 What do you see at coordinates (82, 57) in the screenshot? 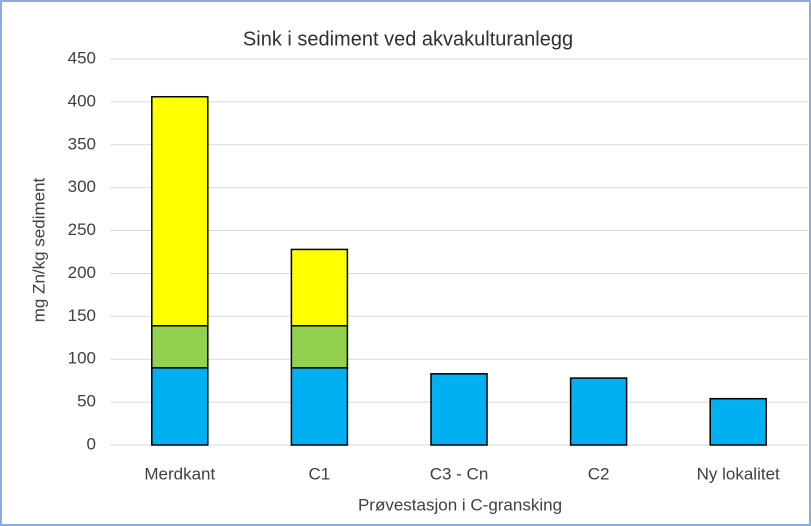
I see `y-tick-label: 450` at bounding box center [82, 57].